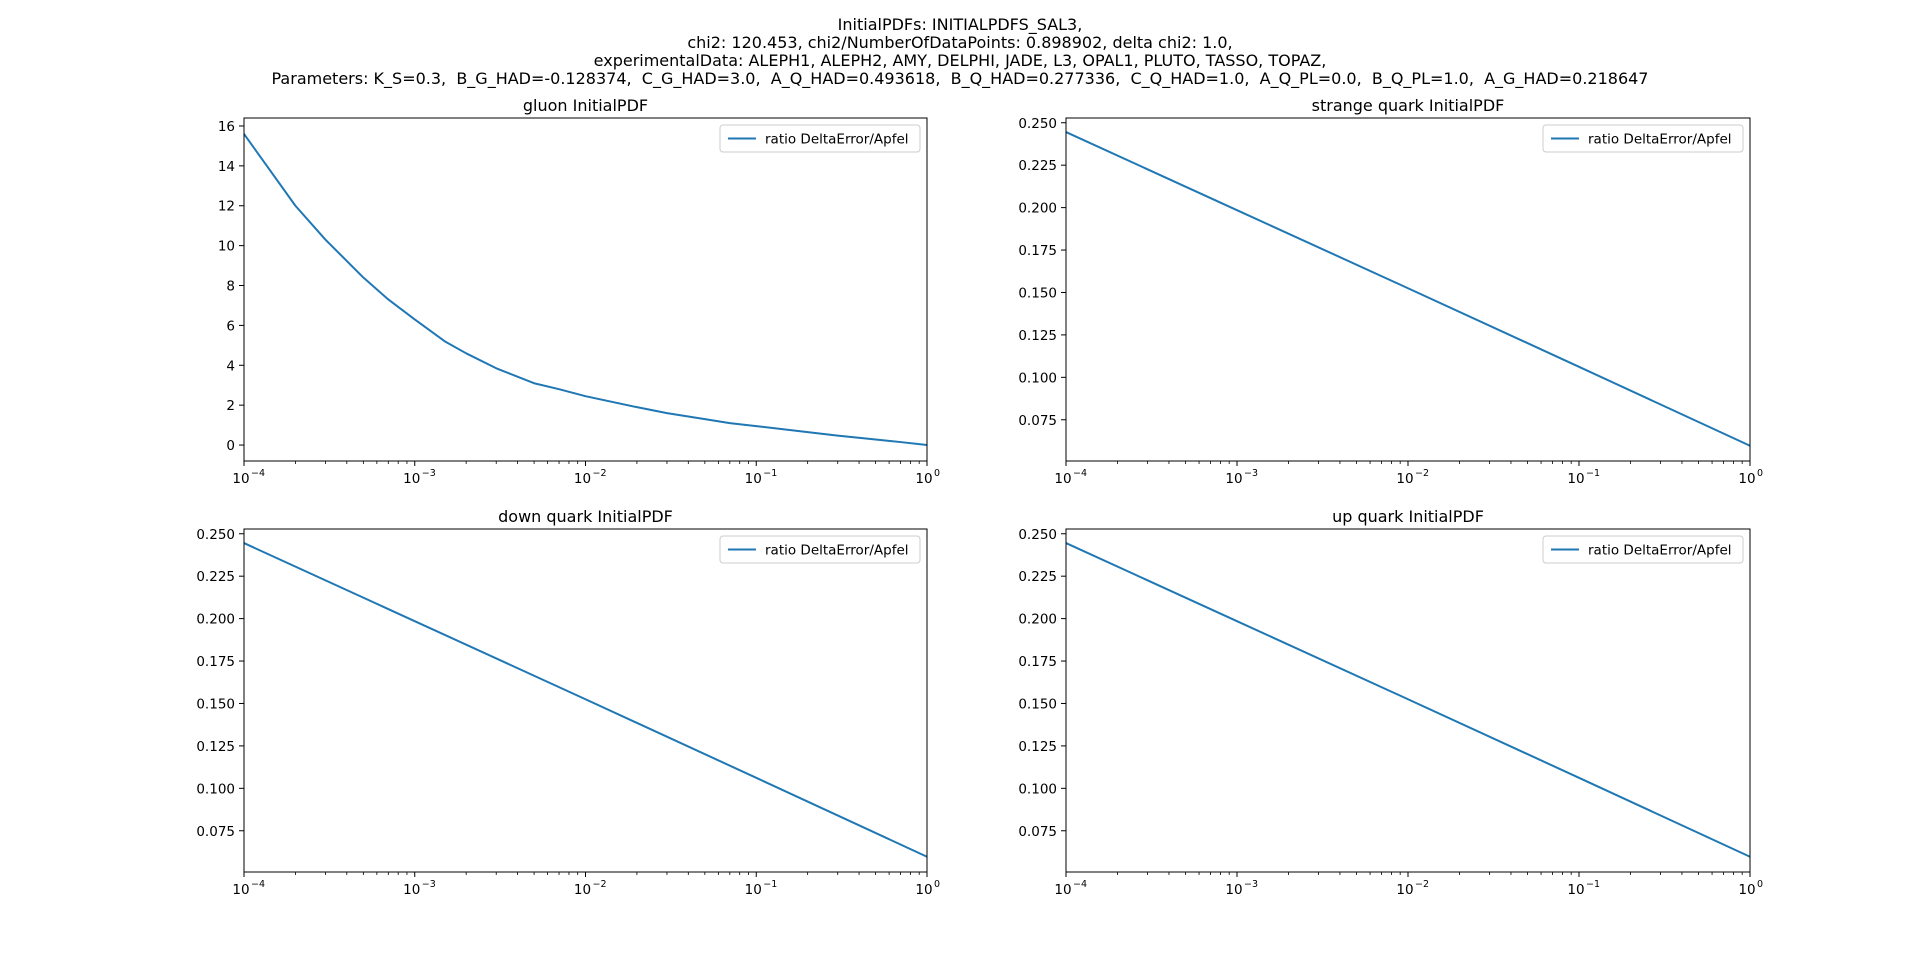  Describe the element at coordinates (230, 326) in the screenshot. I see `y-tick-label: 6` at that location.